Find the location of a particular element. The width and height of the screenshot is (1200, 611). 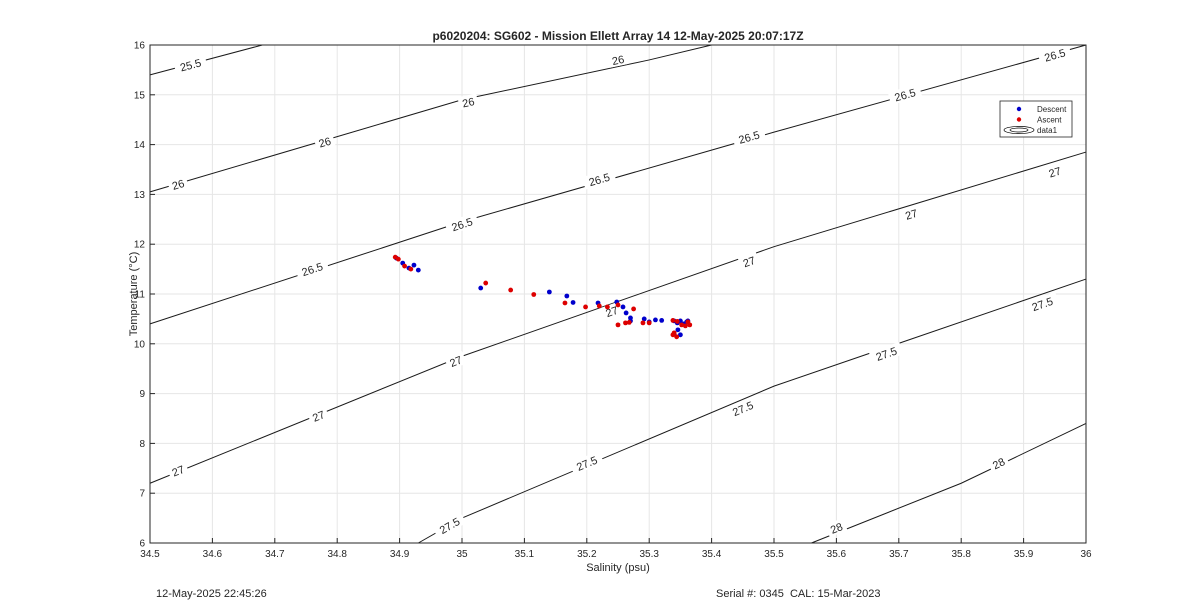

x-tick-label: 35.4 is located at coordinates (712, 554).